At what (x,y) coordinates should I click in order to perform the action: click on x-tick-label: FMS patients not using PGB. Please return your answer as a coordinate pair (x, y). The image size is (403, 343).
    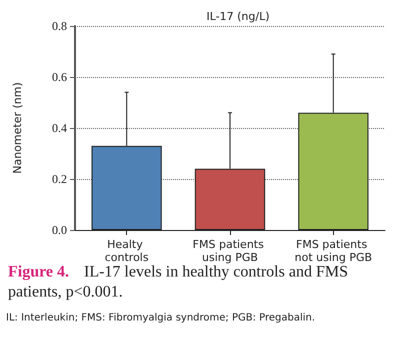
    Looking at the image, I should click on (333, 251).